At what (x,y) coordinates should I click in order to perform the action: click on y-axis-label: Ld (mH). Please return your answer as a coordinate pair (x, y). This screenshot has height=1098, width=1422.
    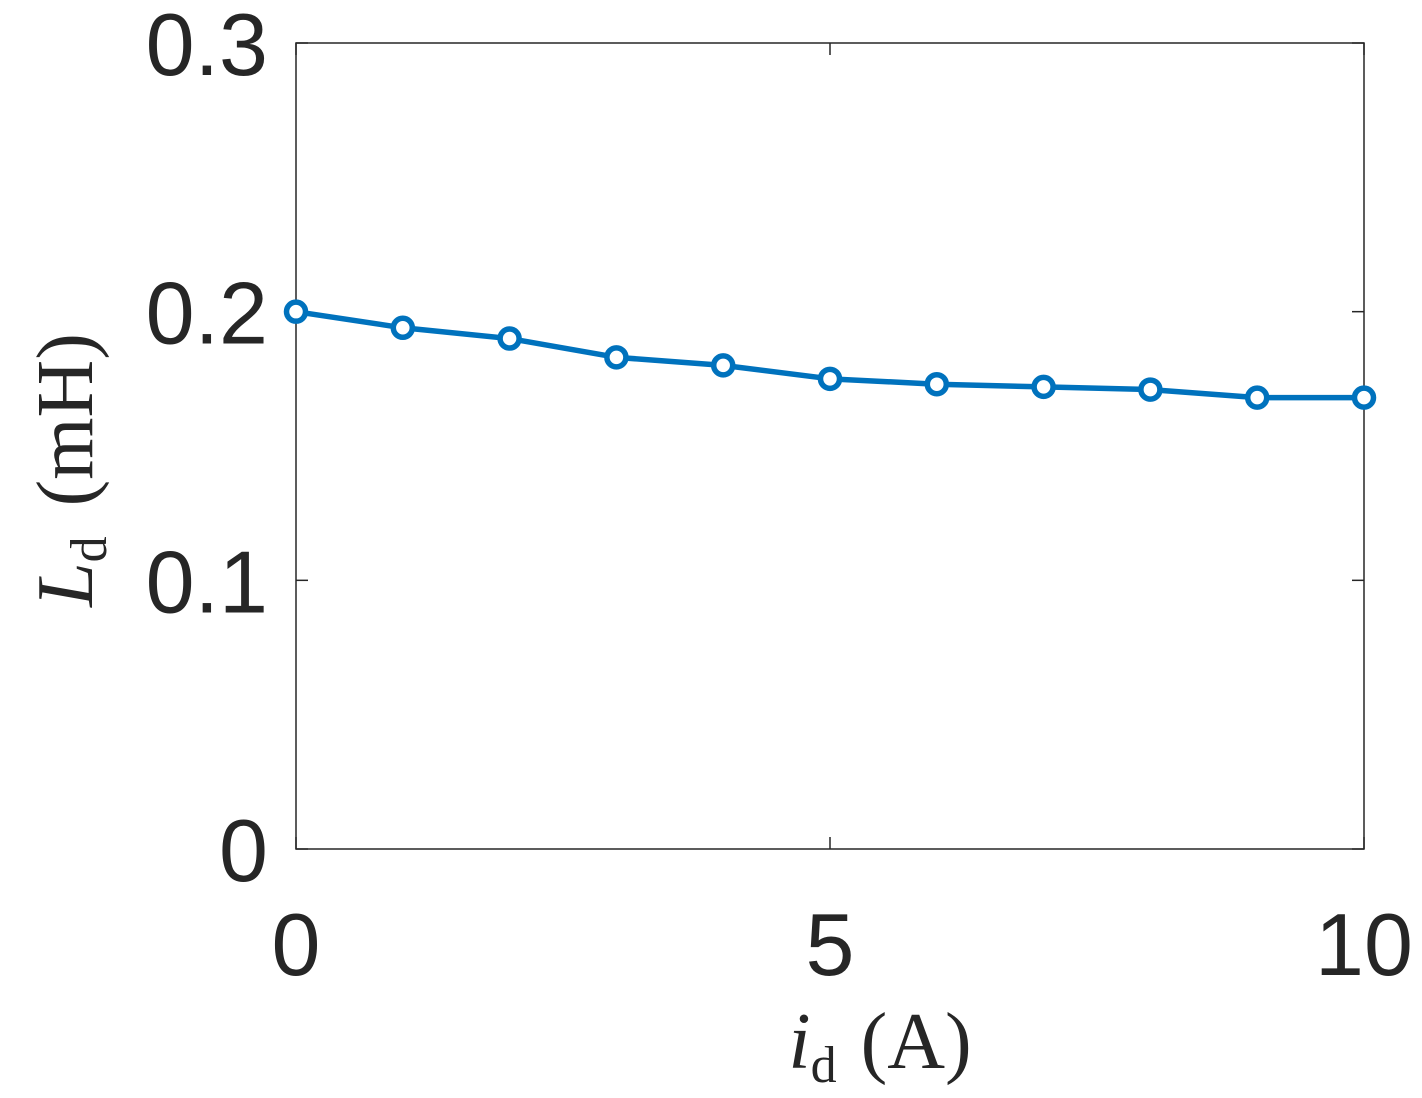
    Looking at the image, I should click on (70, 470).